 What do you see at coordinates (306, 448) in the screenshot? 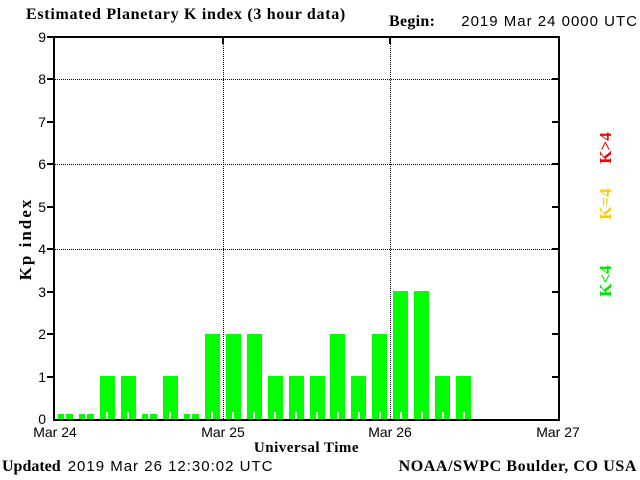
I see `x-axis-title: Universal Time` at bounding box center [306, 448].